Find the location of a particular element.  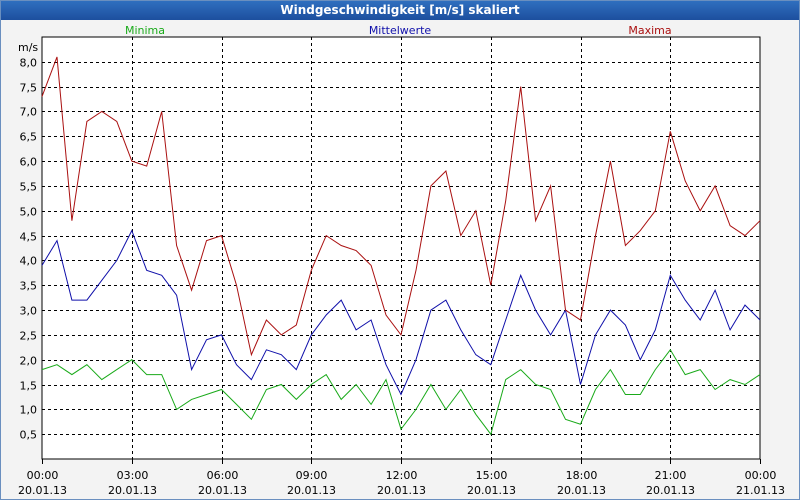

y-tick-label: 1,5 is located at coordinates (29, 386).